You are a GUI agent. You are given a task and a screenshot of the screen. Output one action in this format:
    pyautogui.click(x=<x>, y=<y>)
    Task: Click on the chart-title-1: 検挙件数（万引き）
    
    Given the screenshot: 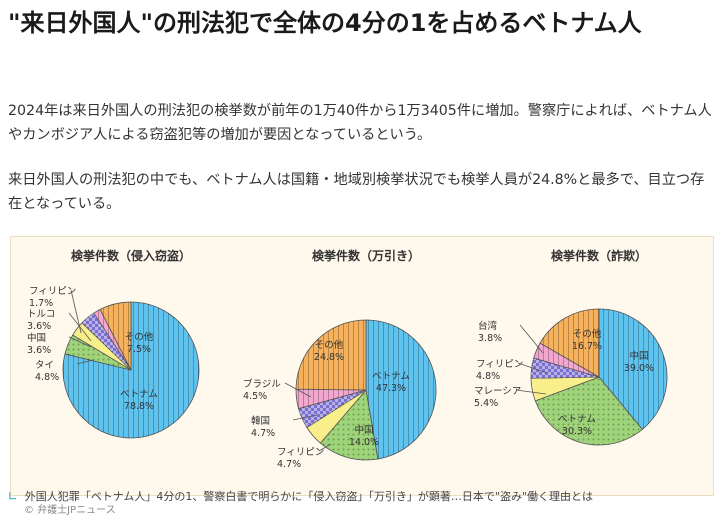 What is the action you would take?
    pyautogui.click(x=366, y=255)
    